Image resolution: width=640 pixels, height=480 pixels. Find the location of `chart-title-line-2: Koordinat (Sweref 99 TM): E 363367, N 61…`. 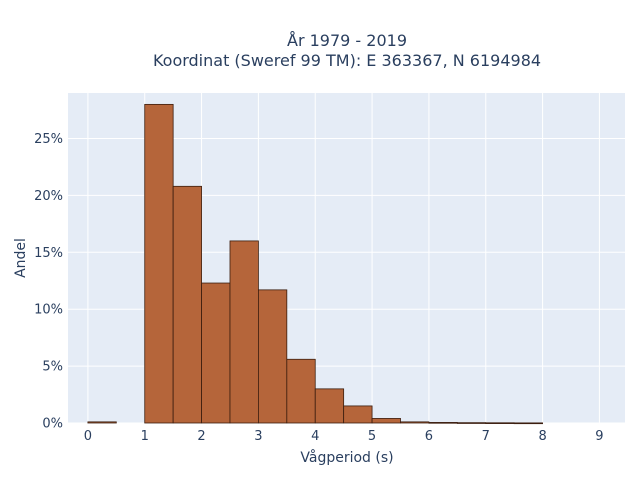

chart-title-line-2: Koordinat (Sweref 99 TM): E 363367, N 61… is located at coordinates (347, 60).